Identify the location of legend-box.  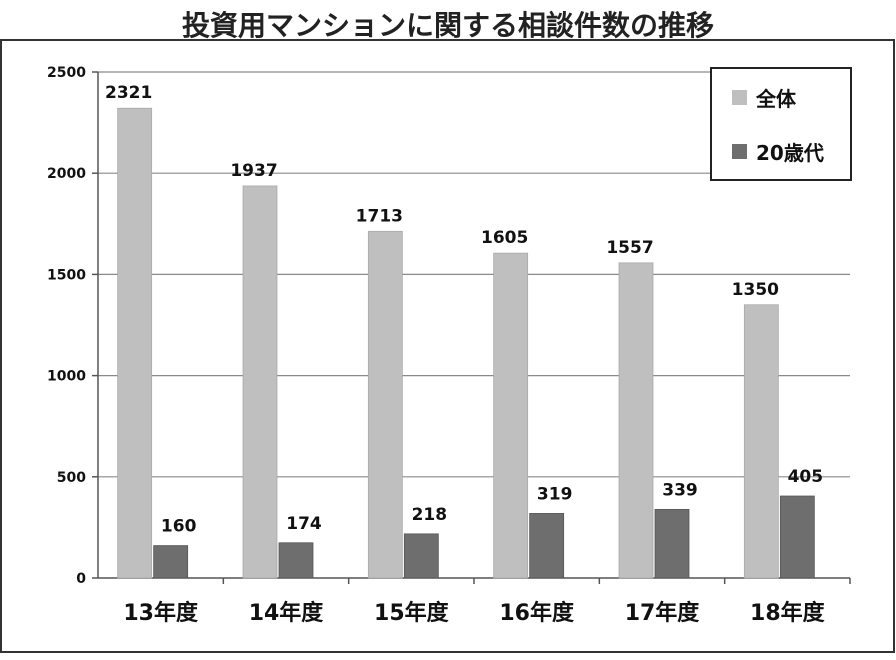
(781, 124).